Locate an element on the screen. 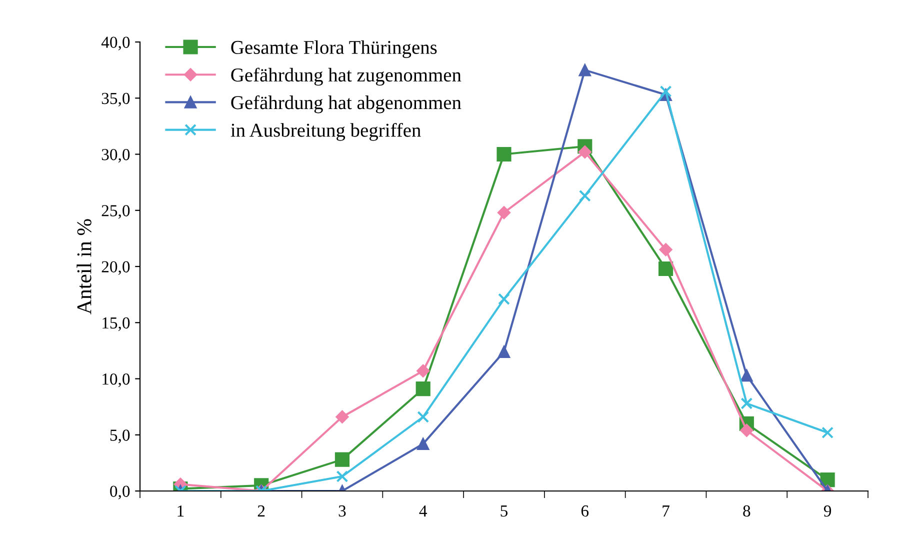  y-tick-label: 10,0 is located at coordinates (116, 380).